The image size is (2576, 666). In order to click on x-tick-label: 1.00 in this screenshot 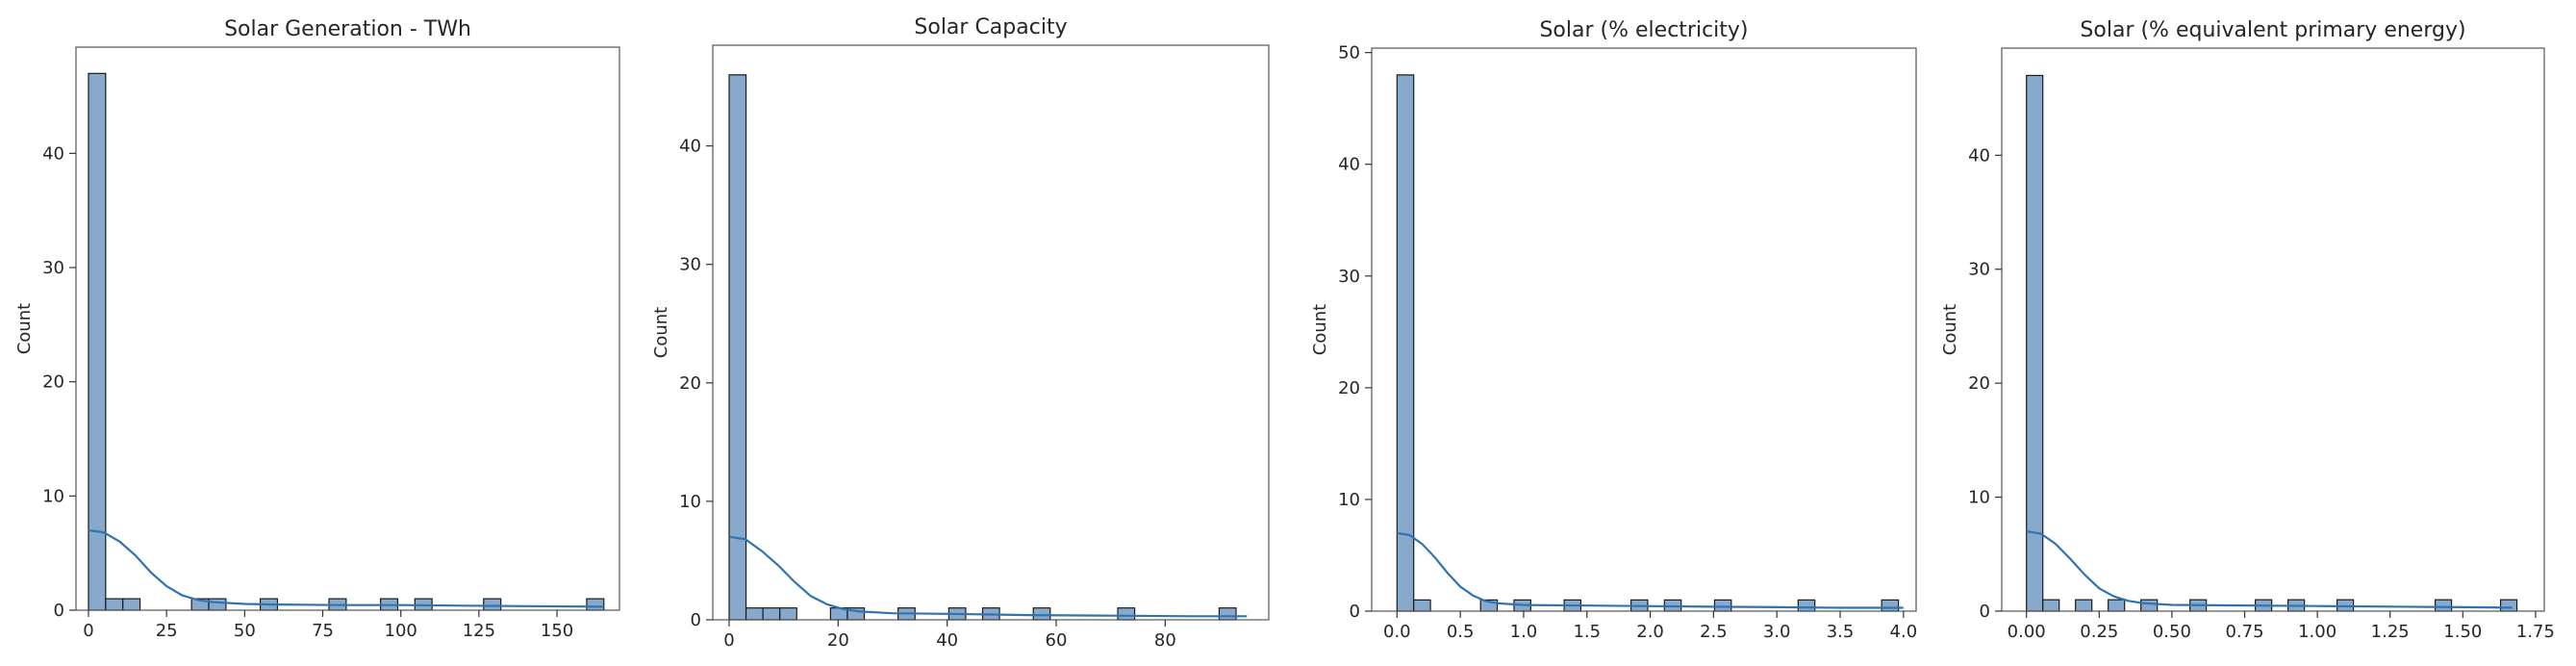, I will do `click(2317, 632)`.